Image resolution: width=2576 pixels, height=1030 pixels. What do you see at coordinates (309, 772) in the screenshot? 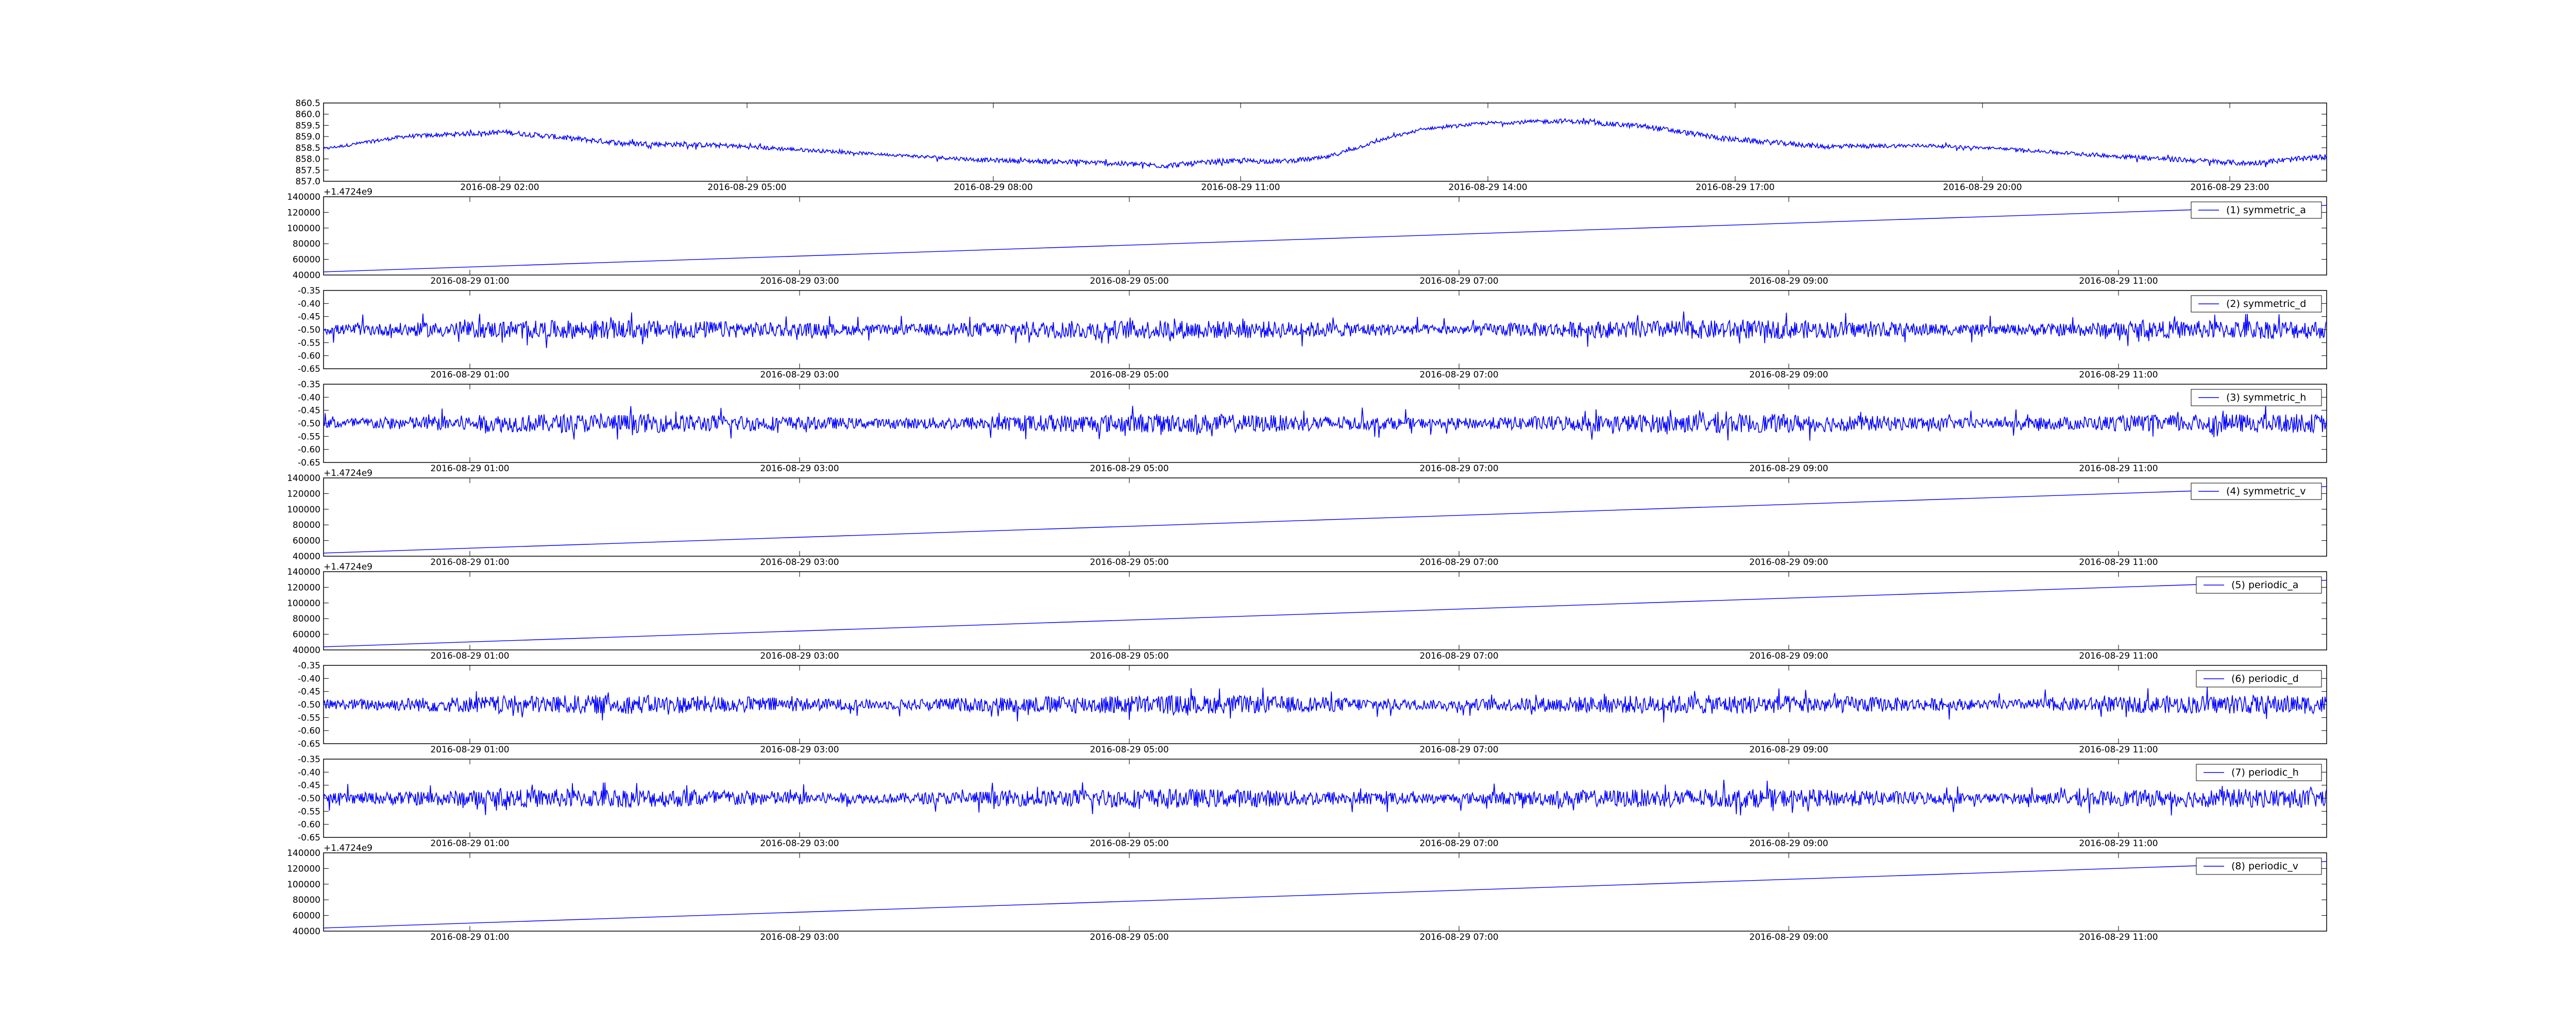
I see `y-tick-label: -0.40` at bounding box center [309, 772].